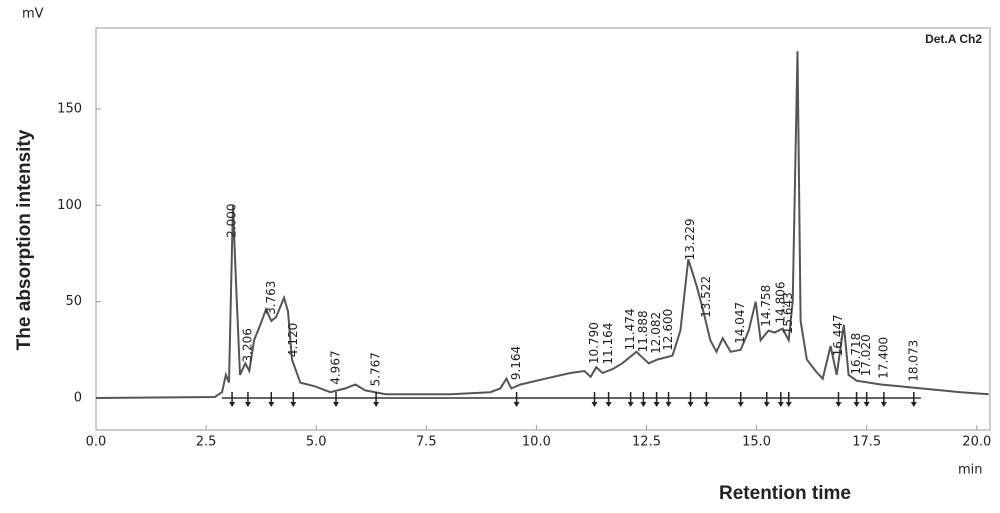 The width and height of the screenshot is (1000, 513). I want to click on y-tick-label: 50, so click(73, 301).